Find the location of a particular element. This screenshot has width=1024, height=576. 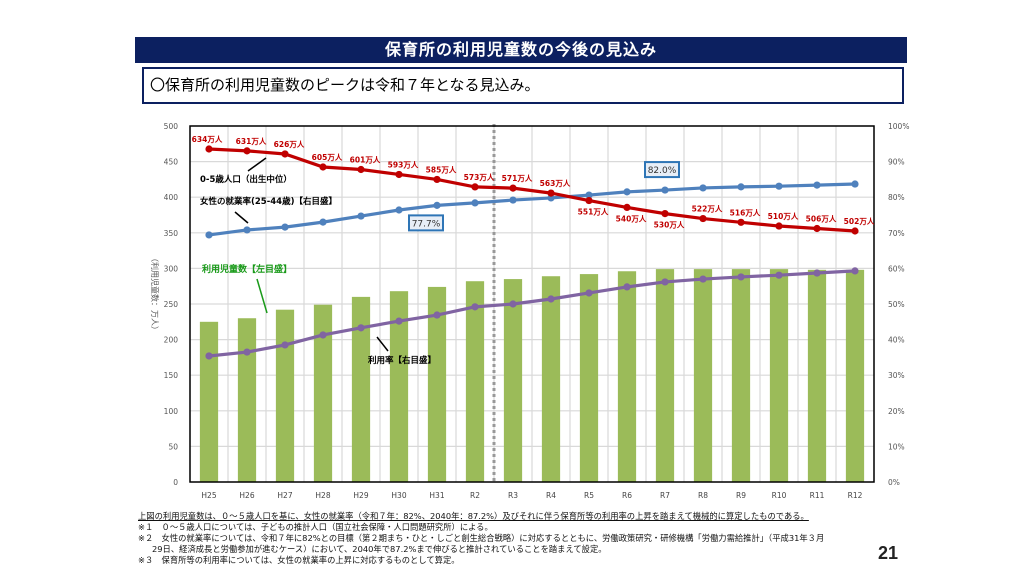

y-tick-label: 100 is located at coordinates (171, 411).